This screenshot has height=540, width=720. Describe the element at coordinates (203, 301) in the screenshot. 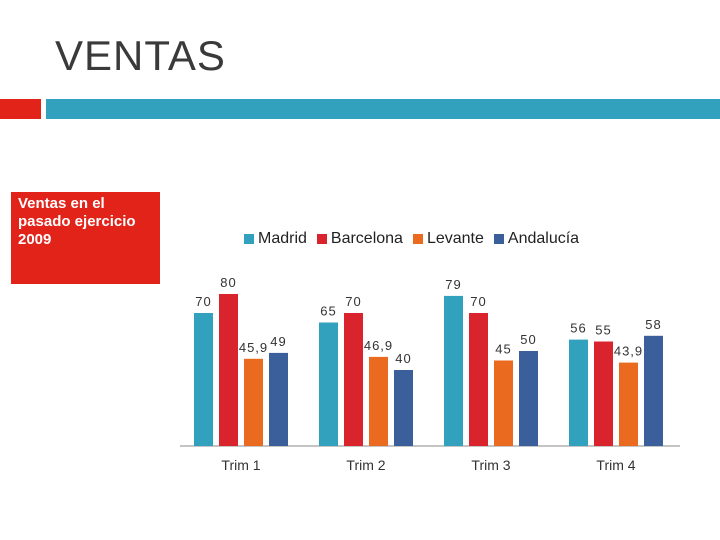

I see `data-label-madrid-trim1: 70` at that location.